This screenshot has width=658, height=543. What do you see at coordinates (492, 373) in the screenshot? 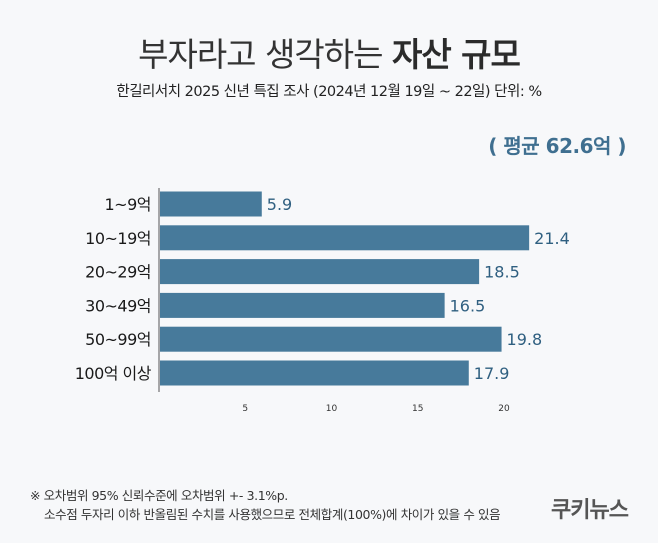
I see `data-label: 17.9` at bounding box center [492, 373].